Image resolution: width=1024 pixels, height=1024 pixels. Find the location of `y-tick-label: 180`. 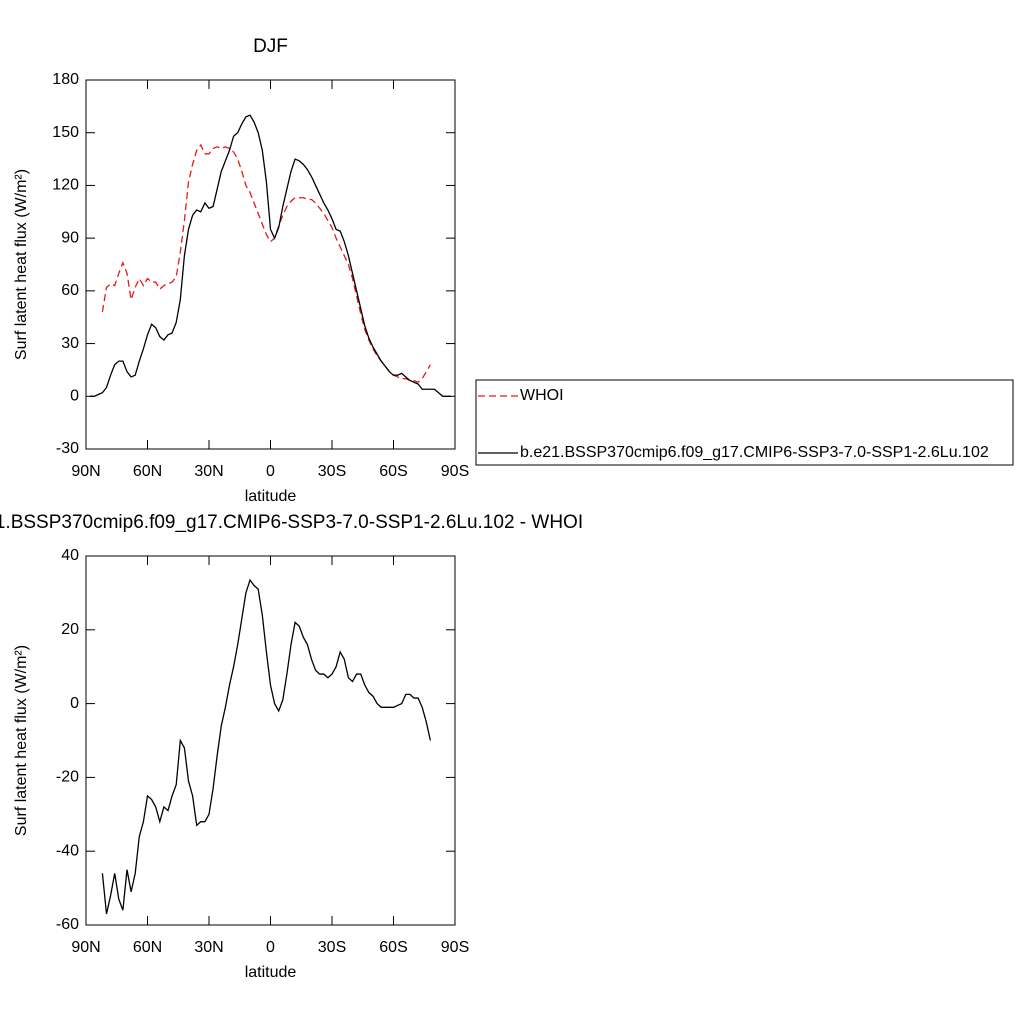

y-tick-label: 180 is located at coordinates (65, 79).